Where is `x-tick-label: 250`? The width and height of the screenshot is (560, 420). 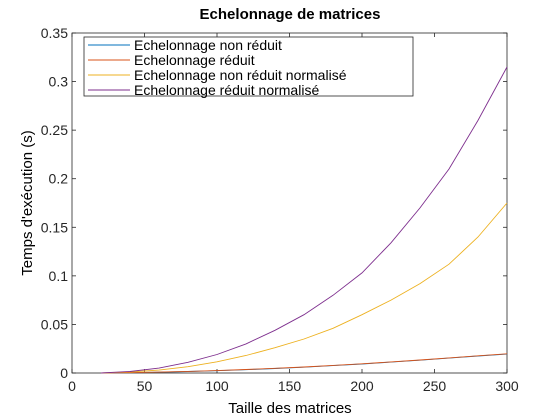
x-tick-label: 250 is located at coordinates (435, 386).